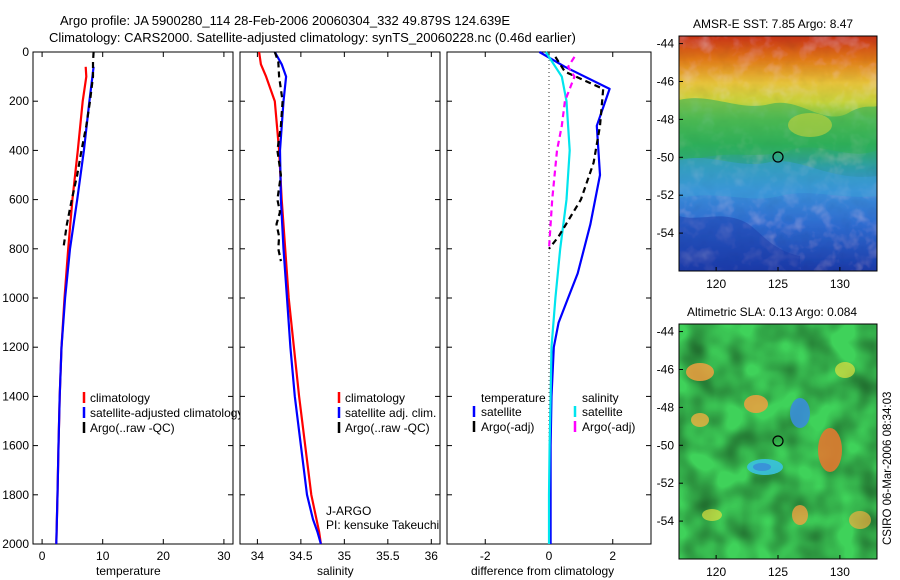  What do you see at coordinates (348, 511) in the screenshot?
I see `salinity-annotation-programme: J-ARGO` at bounding box center [348, 511].